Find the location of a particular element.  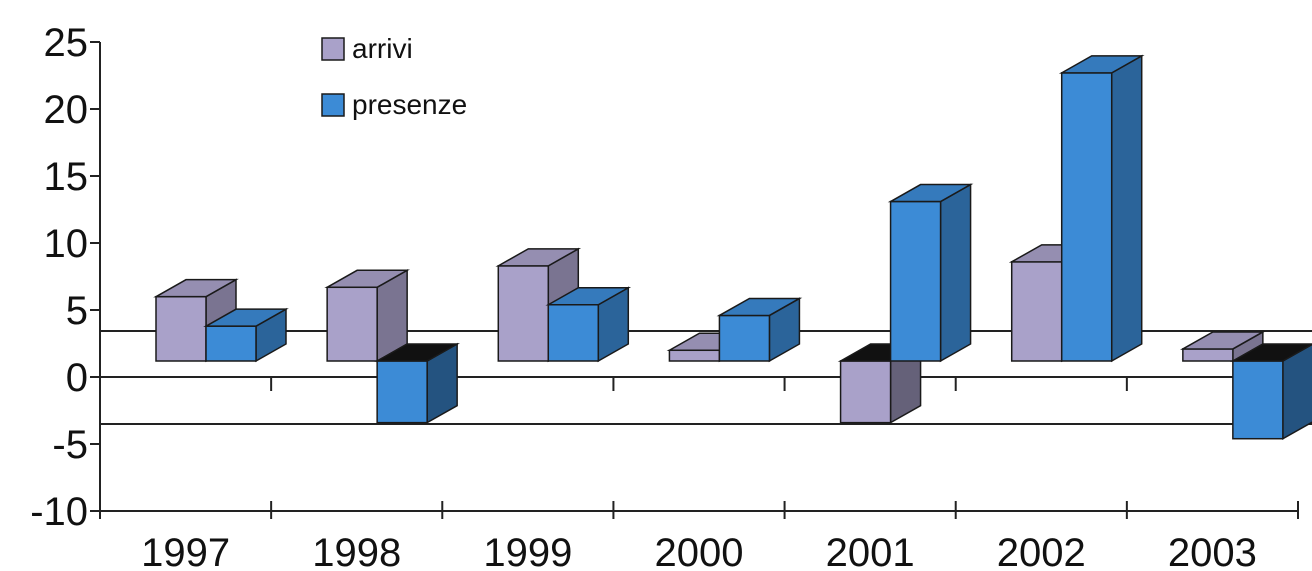

y-tick-label: -5 is located at coordinates (70, 445).